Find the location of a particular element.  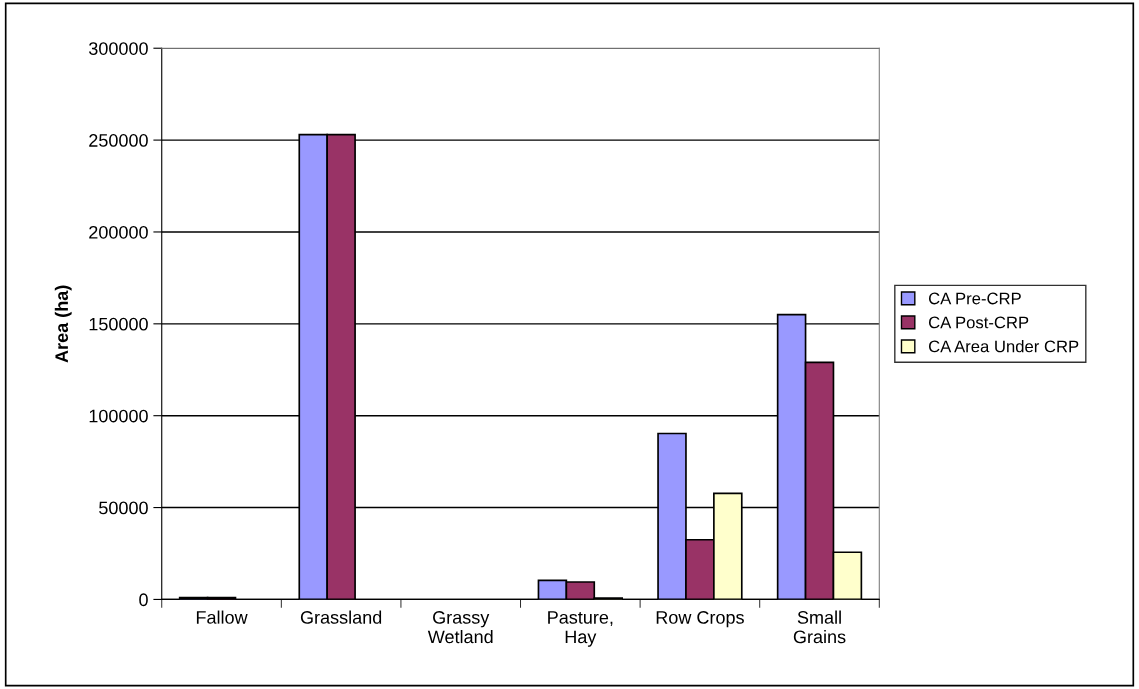

legend-label: CA Area Under CRP is located at coordinates (1004, 346).